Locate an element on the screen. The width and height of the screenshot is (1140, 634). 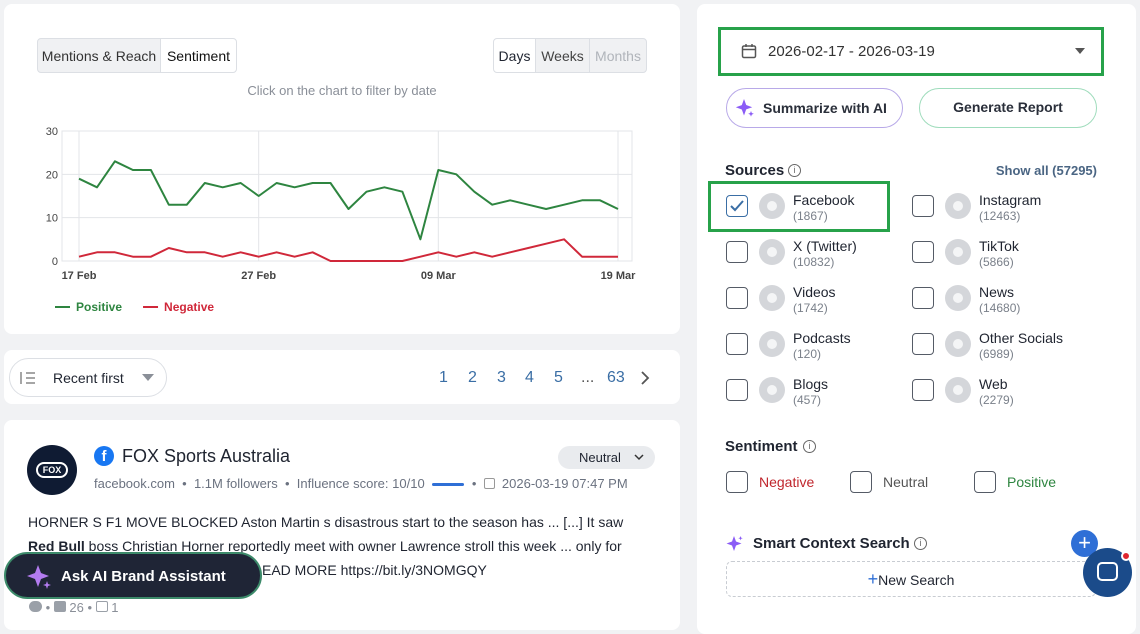
assistant-button: Ask AI Brand Assistant is located at coordinates (133, 575).